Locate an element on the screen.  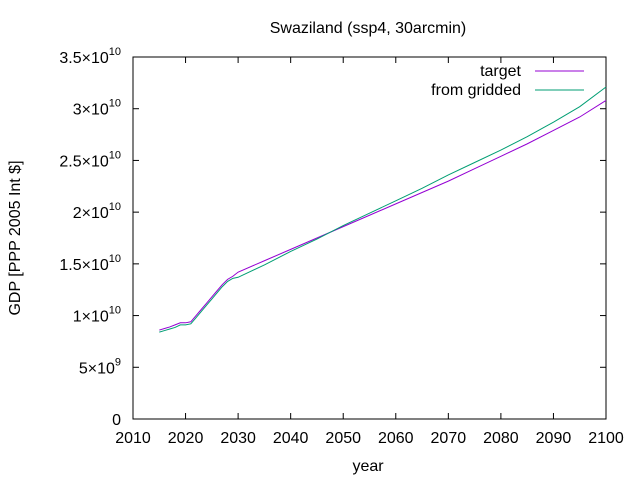
x-axis-label: year is located at coordinates (368, 466).